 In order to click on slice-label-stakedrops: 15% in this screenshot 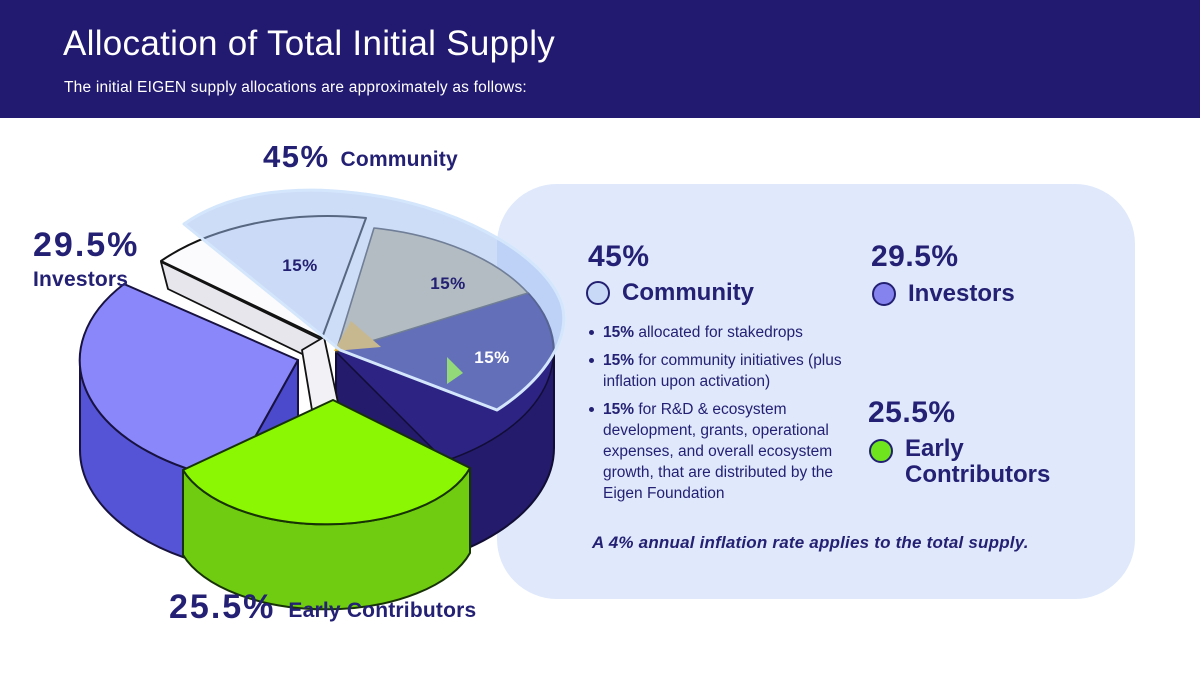, I will do `click(300, 265)`.